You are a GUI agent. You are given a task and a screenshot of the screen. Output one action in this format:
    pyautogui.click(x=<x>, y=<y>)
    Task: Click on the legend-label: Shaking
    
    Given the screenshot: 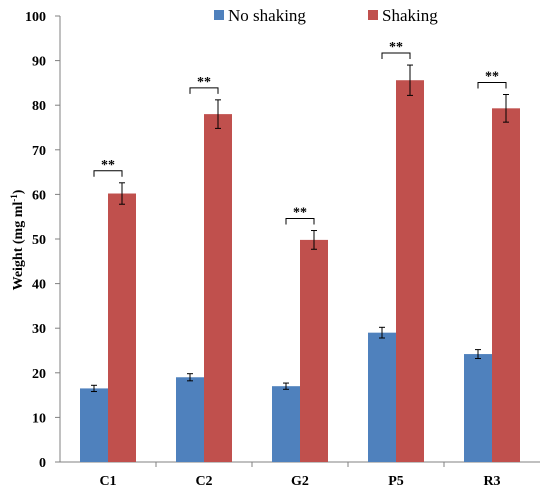 What is the action you would take?
    pyautogui.click(x=410, y=15)
    